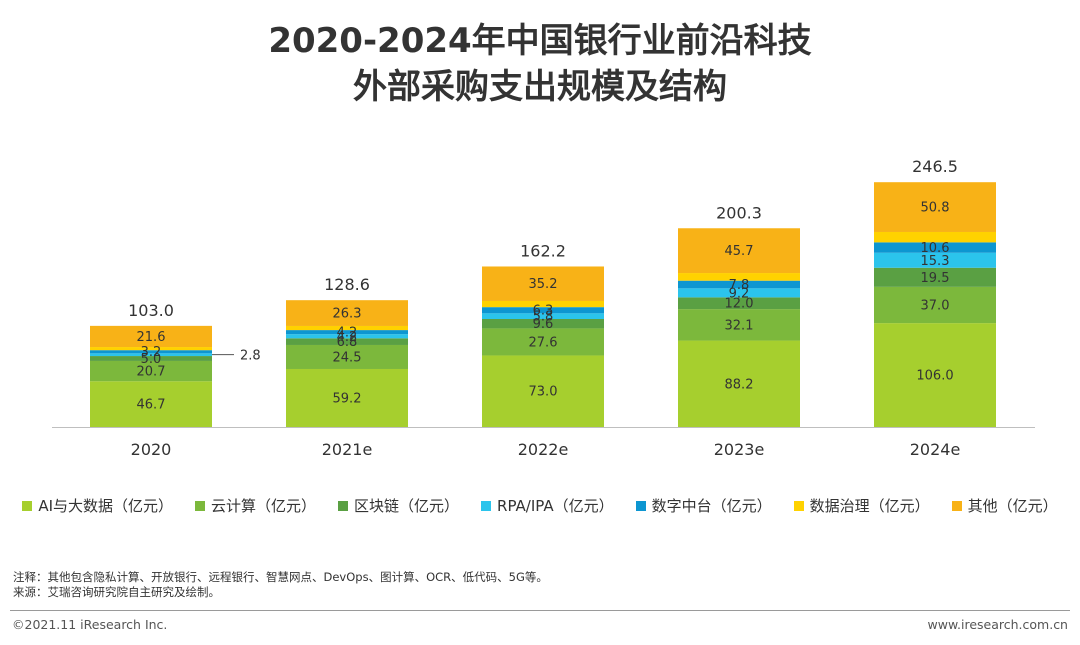 Image resolution: width=1080 pixels, height=645 pixels. I want to click on data-label-2021e-4: 4.2, so click(347, 333).